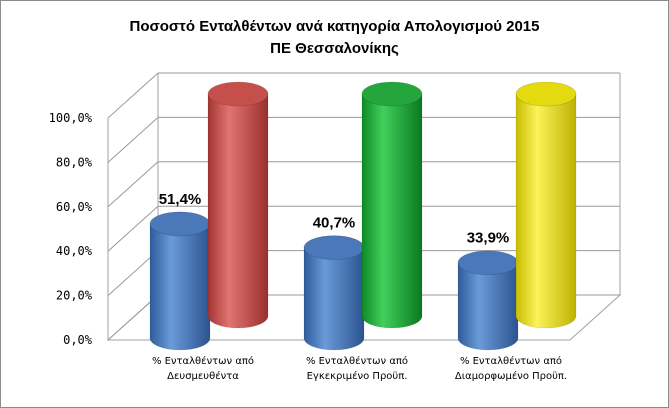 The height and width of the screenshot is (408, 669). What do you see at coordinates (511, 376) in the screenshot?
I see `category-label: Διαμορφωμένο Προϋπ.` at bounding box center [511, 376].